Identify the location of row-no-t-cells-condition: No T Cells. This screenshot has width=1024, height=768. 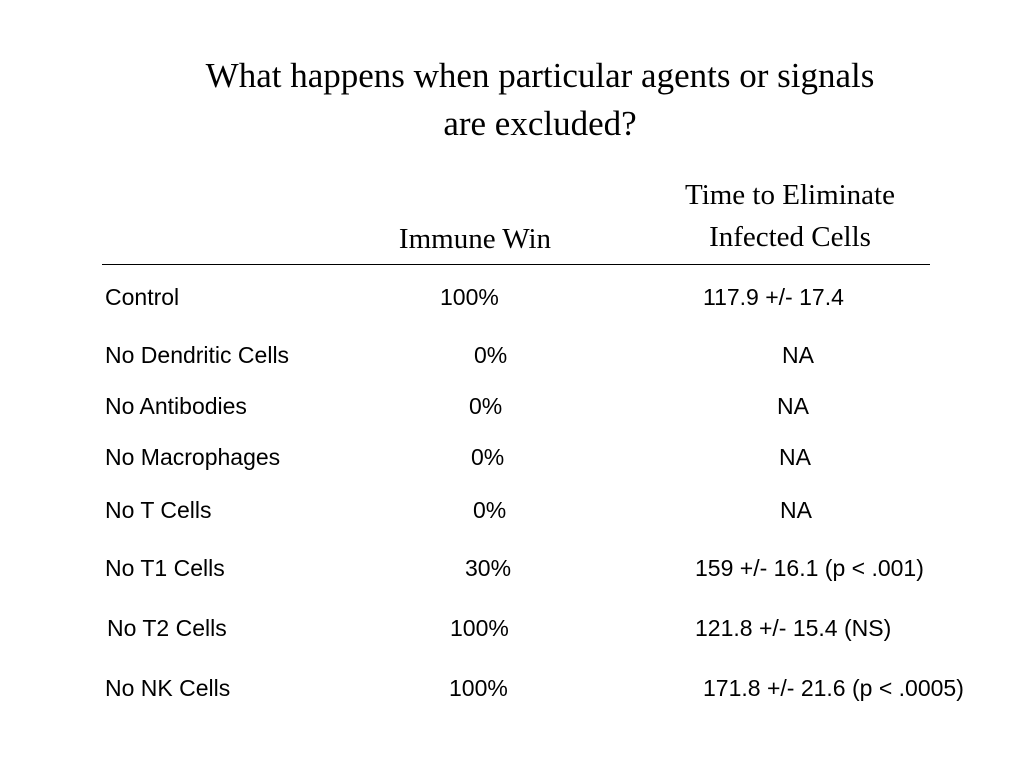
(158, 510).